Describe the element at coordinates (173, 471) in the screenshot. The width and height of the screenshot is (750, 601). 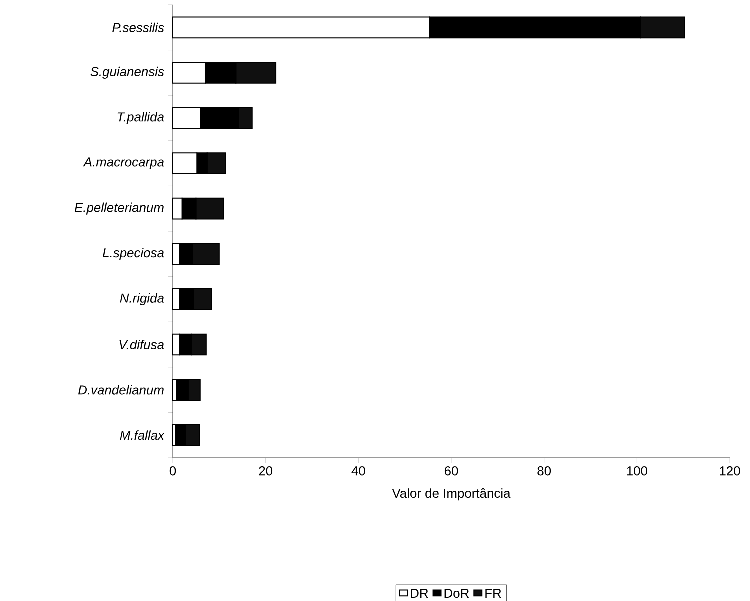
I see `x-tick-label: 0` at that location.